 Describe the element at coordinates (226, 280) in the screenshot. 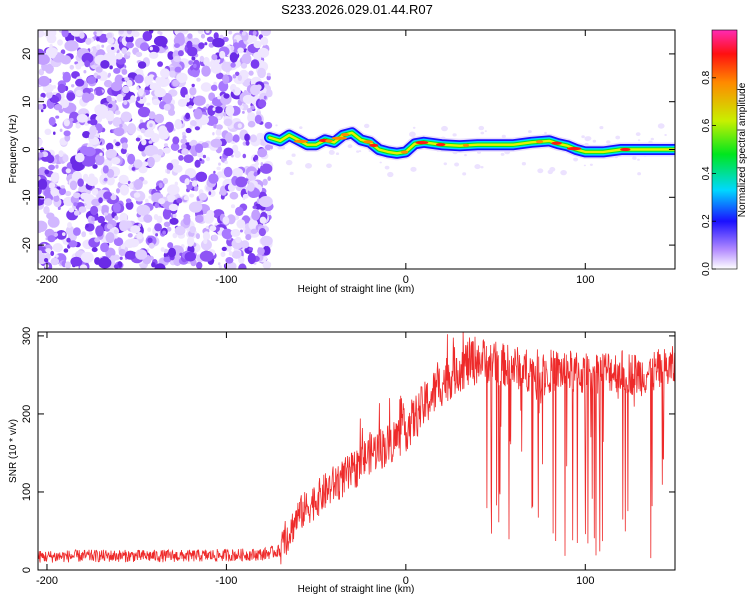

I see `x-tick-label: -100` at that location.